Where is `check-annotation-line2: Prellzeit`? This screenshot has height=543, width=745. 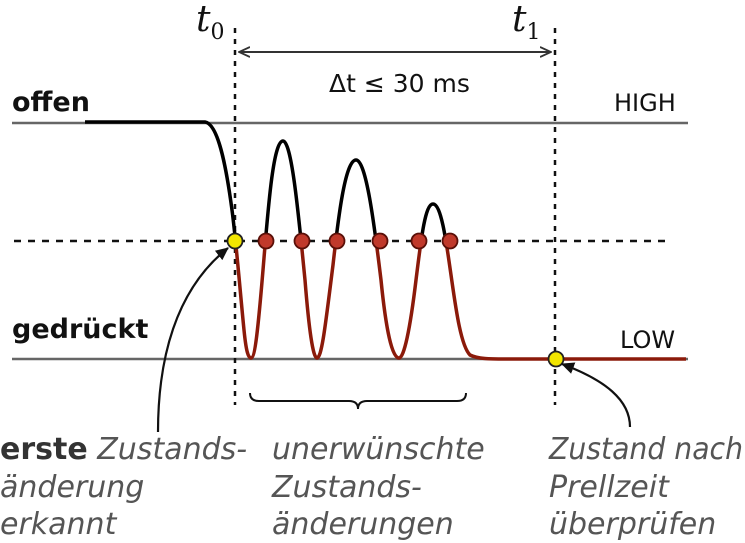 check-annotation-line2: Prellzeit is located at coordinates (609, 487).